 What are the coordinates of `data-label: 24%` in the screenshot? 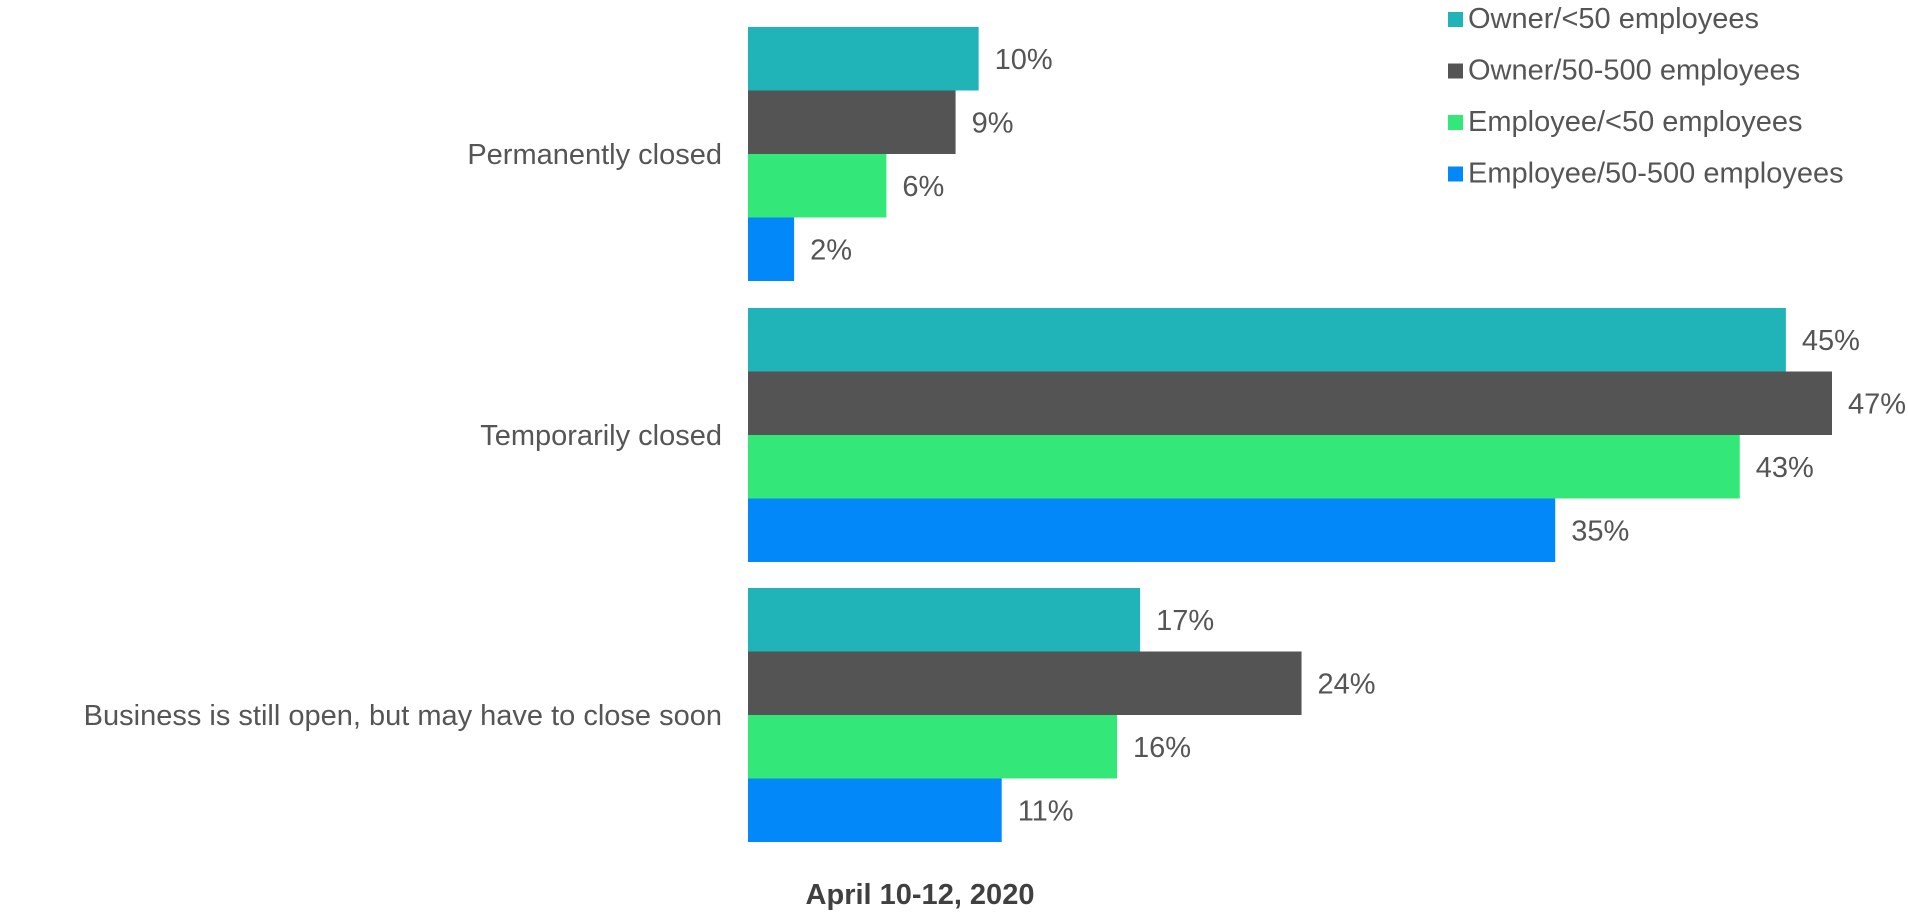 It's located at (1347, 684).